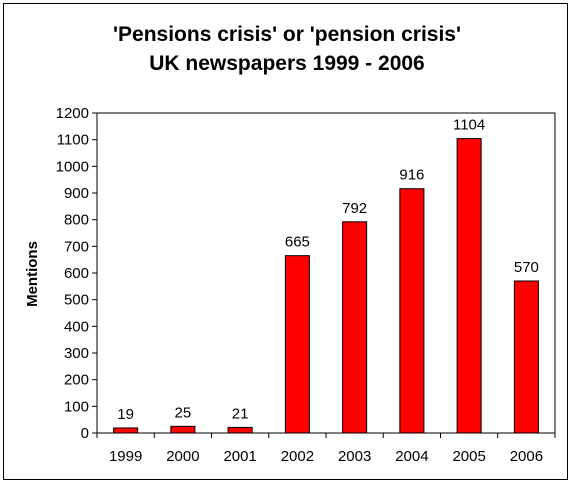 The height and width of the screenshot is (485, 573). Describe the element at coordinates (297, 456) in the screenshot. I see `x-tick-label: 2002` at that location.